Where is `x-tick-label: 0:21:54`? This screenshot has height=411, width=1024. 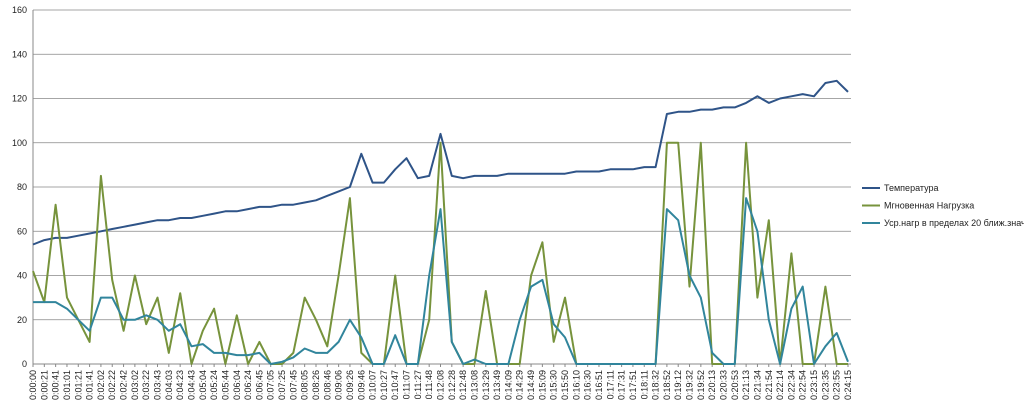 x-tick-label: 0:21:54 is located at coordinates (769, 385).